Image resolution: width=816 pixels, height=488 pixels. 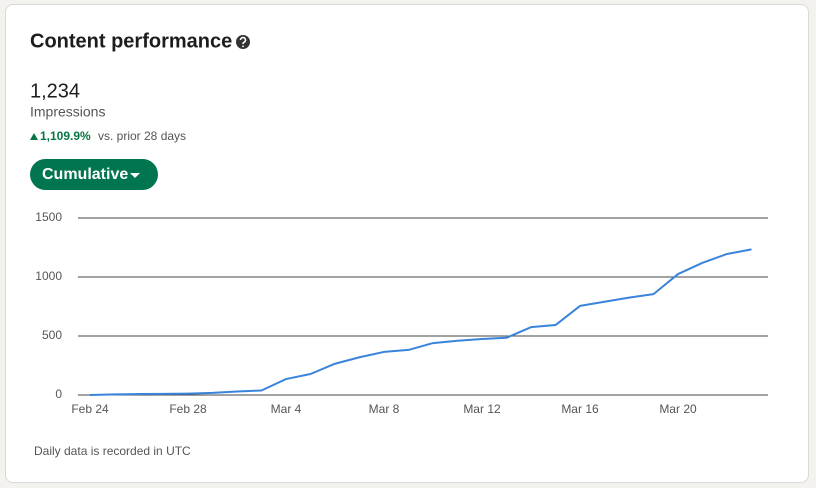 I want to click on x-tick-label: Feb 24, so click(x=90, y=409).